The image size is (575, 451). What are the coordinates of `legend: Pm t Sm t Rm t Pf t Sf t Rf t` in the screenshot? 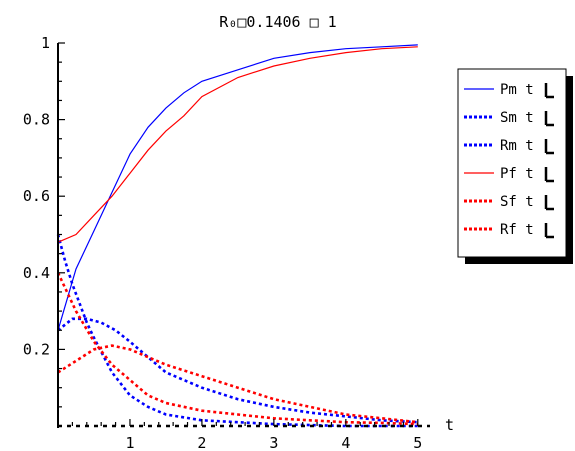 It's located at (515, 166).